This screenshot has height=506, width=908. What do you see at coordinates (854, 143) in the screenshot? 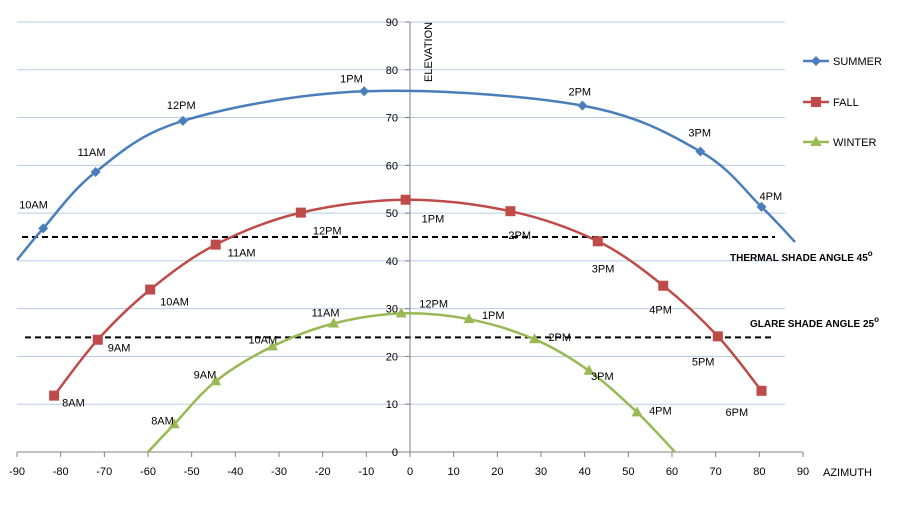
I see `legend-label: WINTER` at bounding box center [854, 143].